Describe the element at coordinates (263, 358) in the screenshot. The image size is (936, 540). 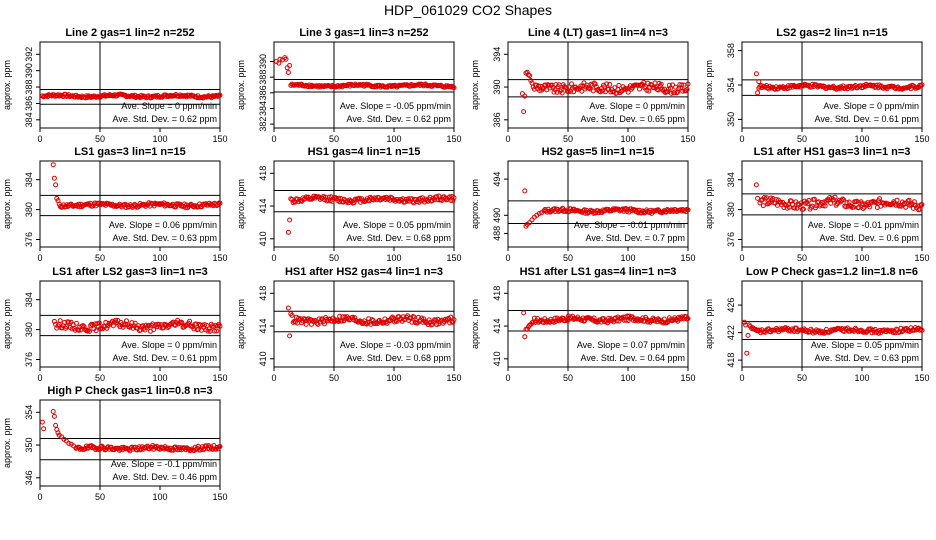
I see `y-tick-label: 410` at that location.